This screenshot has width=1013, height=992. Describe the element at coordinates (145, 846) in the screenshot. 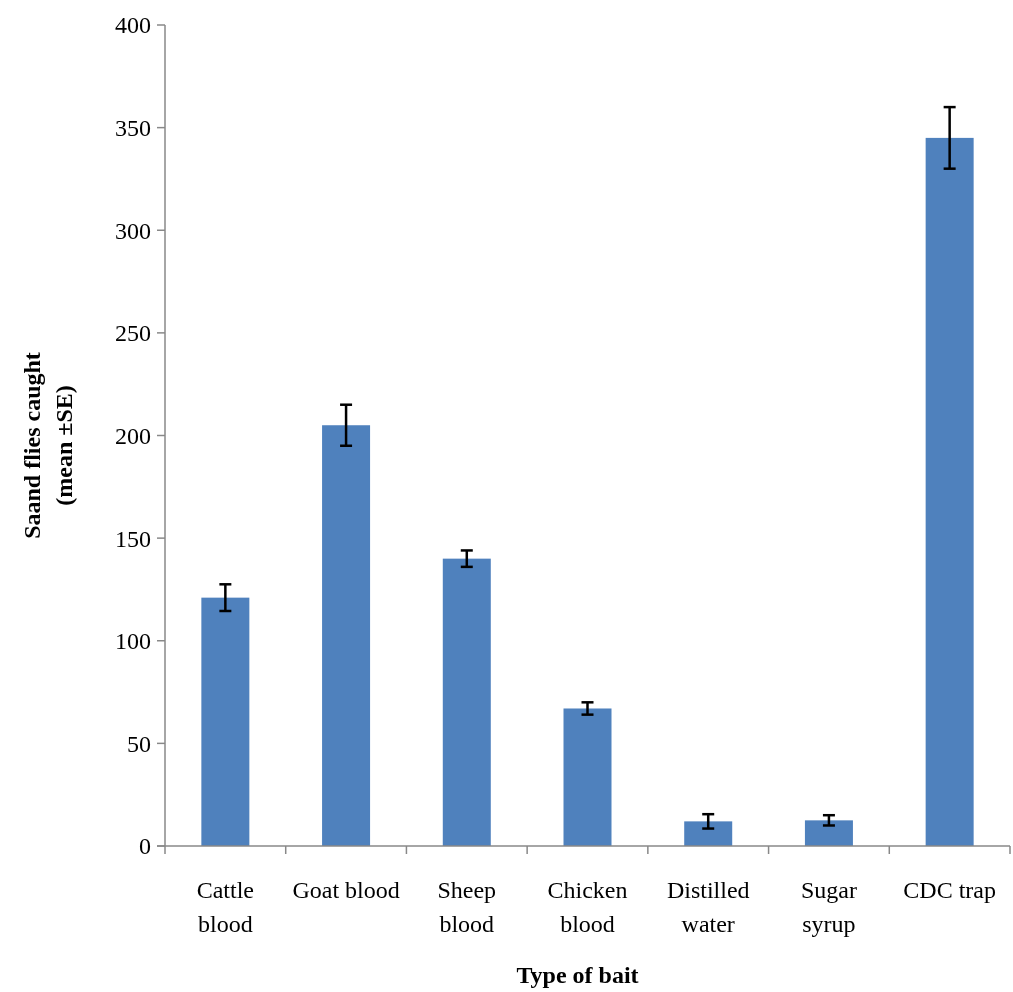

I see `y-tick-label: 0` at that location.